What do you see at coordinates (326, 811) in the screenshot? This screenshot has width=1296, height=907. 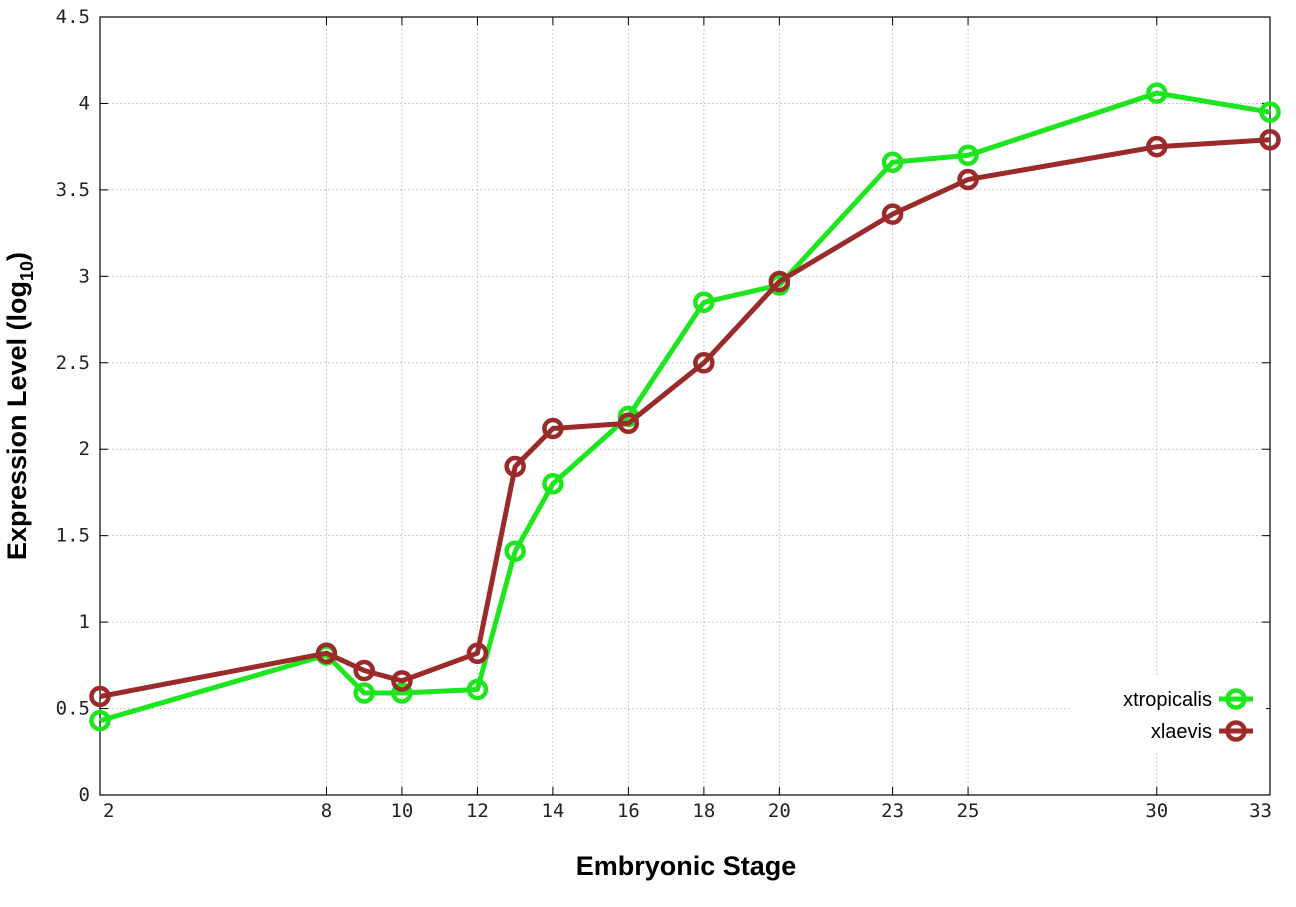 I see `x-tick-label: 8` at bounding box center [326, 811].